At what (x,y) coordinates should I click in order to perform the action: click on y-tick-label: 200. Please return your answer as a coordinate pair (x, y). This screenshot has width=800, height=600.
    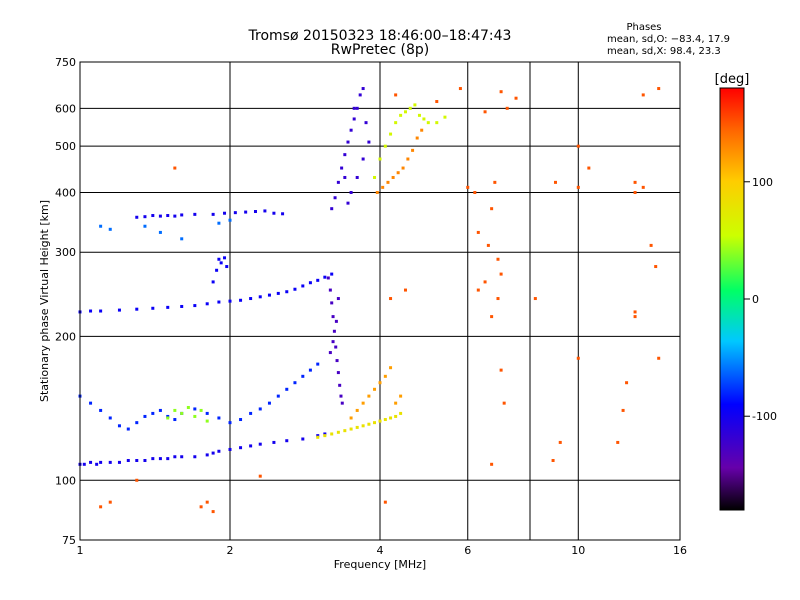
    Looking at the image, I should click on (65, 336).